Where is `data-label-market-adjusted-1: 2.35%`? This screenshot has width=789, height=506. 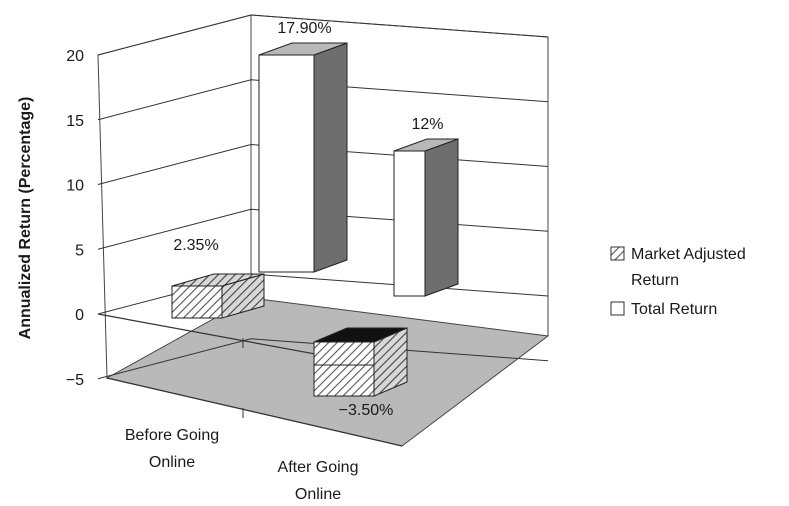
data-label-market-adjusted-1: 2.35% is located at coordinates (195, 245).